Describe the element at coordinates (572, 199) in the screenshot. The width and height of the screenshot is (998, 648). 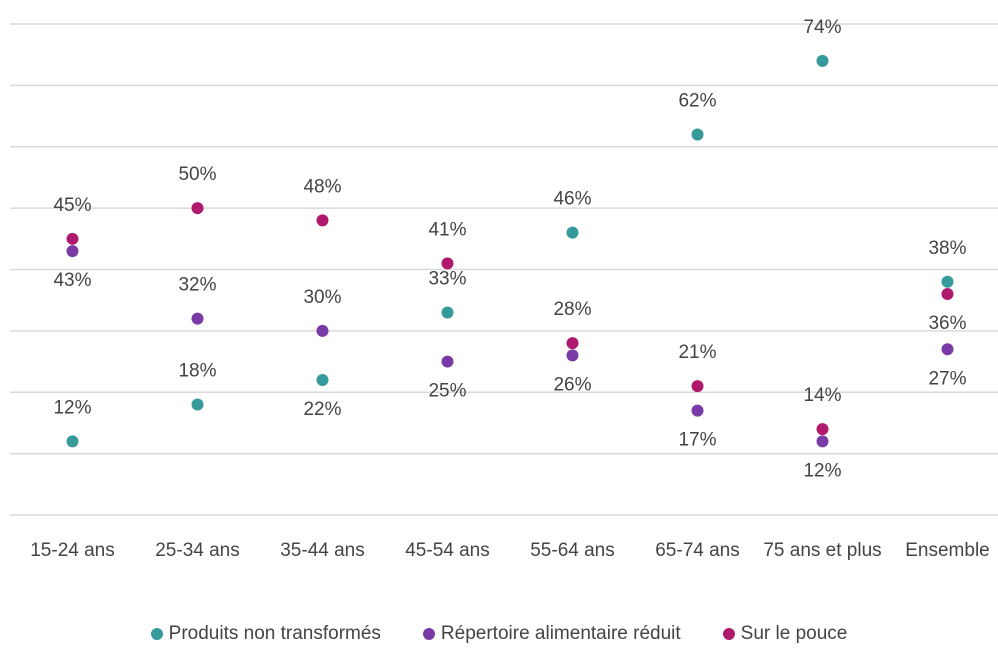
I see `data-label: 46%` at that location.